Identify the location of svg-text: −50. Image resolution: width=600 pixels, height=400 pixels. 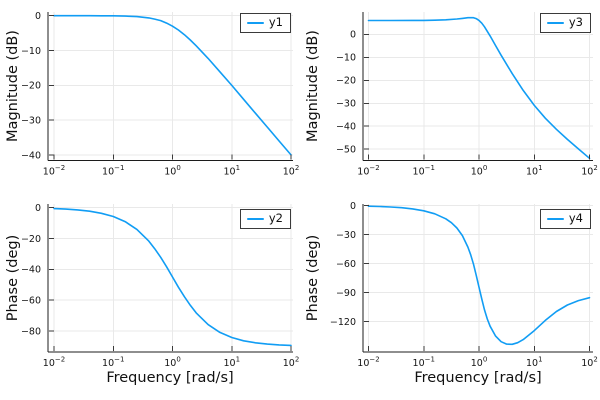
(346, 150).